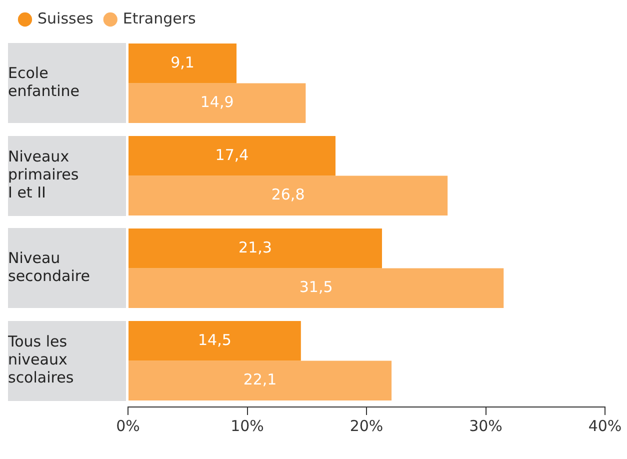 The height and width of the screenshot is (459, 627). What do you see at coordinates (66, 18) in the screenshot?
I see `legend-label: Suisses` at bounding box center [66, 18].